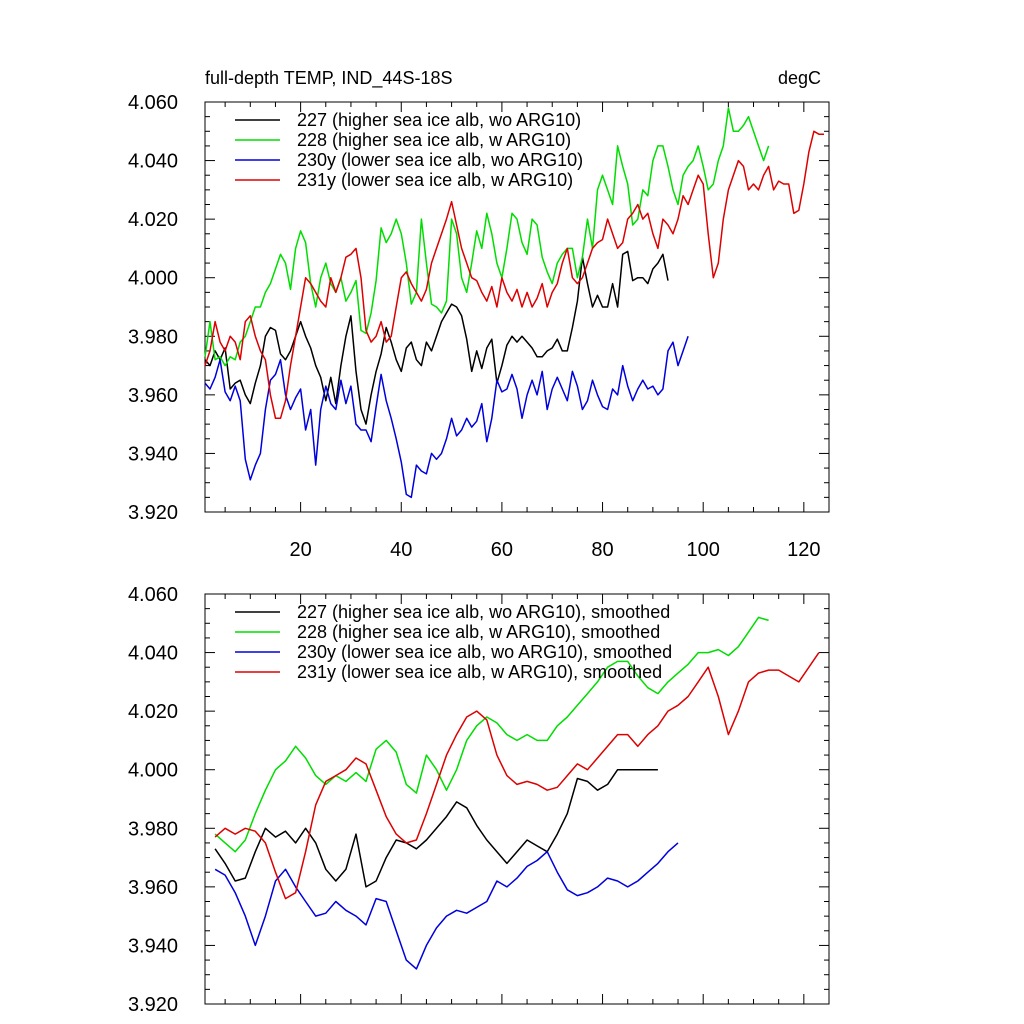  What do you see at coordinates (602, 550) in the screenshot?
I see `x-tick-label: 80` at bounding box center [602, 550].